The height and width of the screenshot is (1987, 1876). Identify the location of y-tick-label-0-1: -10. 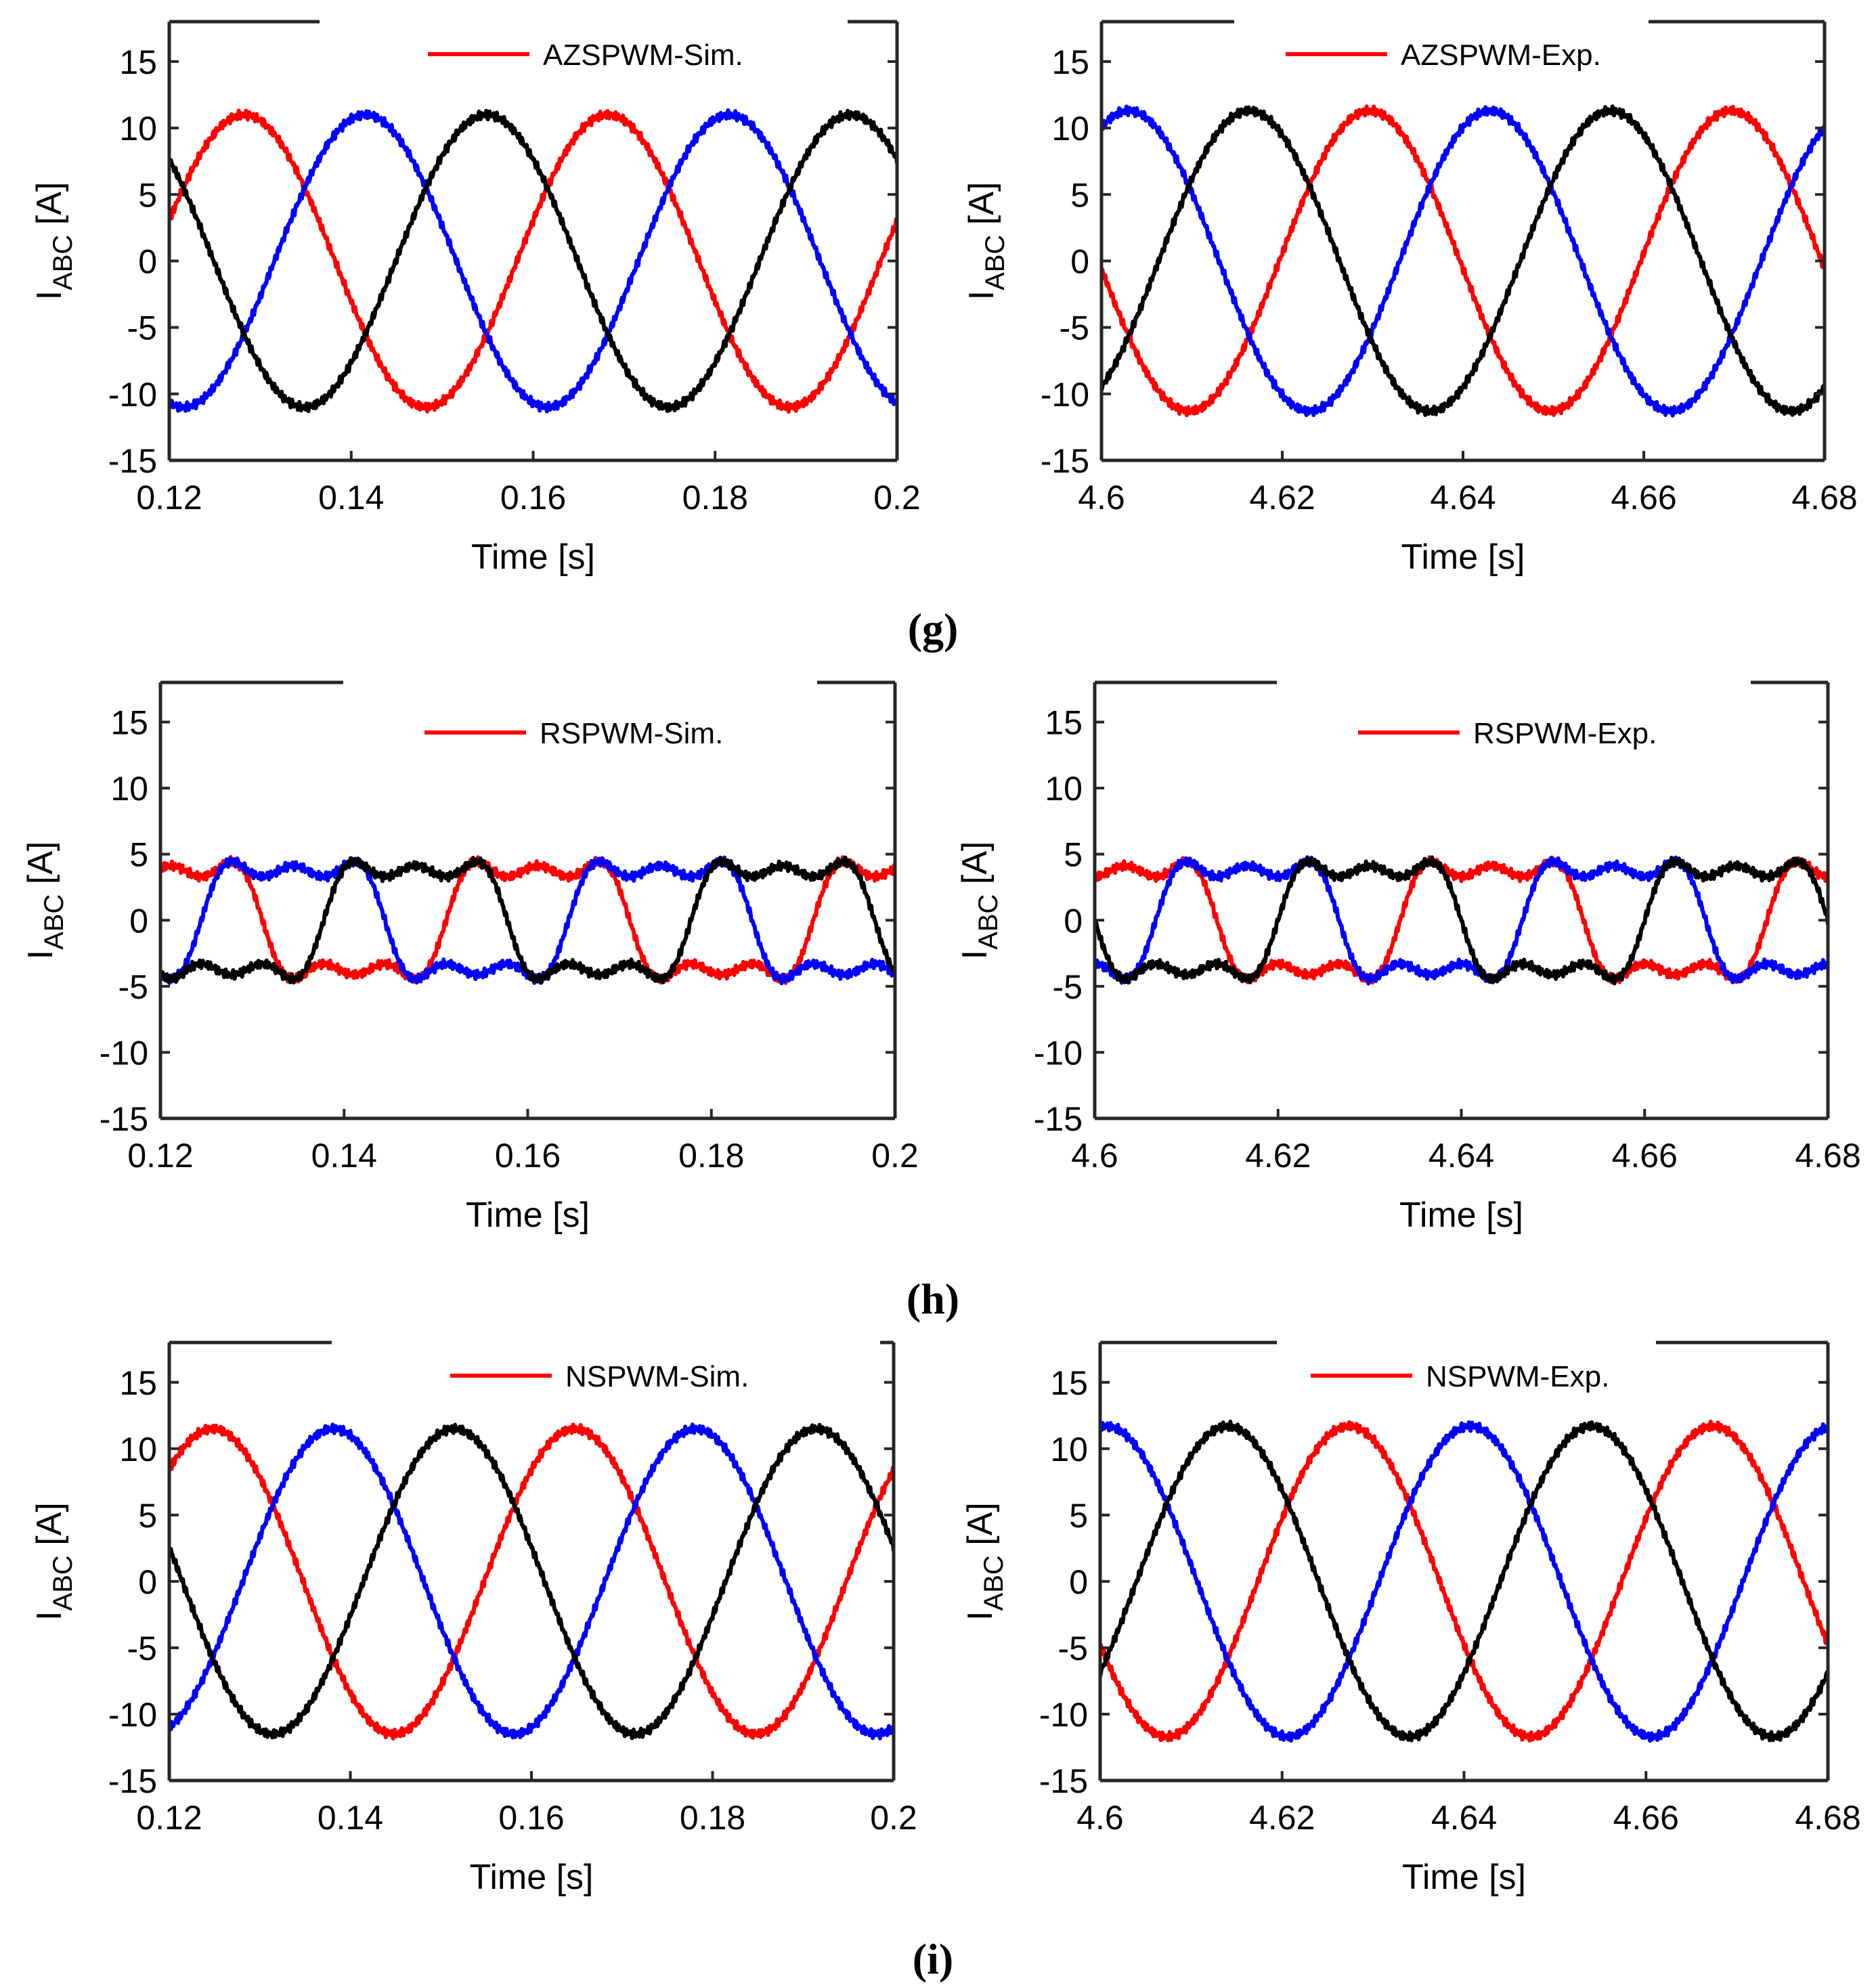
(132, 395).